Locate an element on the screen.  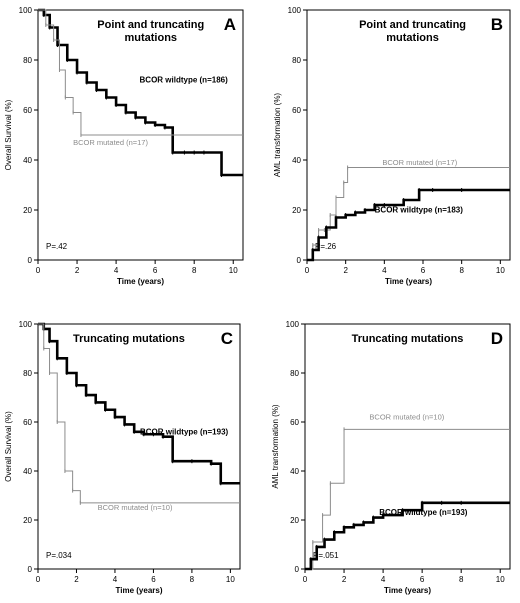
panel-letter: D is located at coordinates (497, 338).